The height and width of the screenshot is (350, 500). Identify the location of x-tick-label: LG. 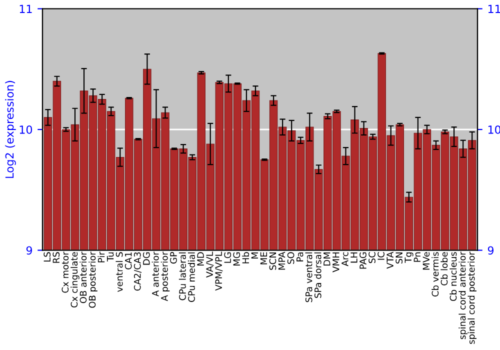
(228, 257).